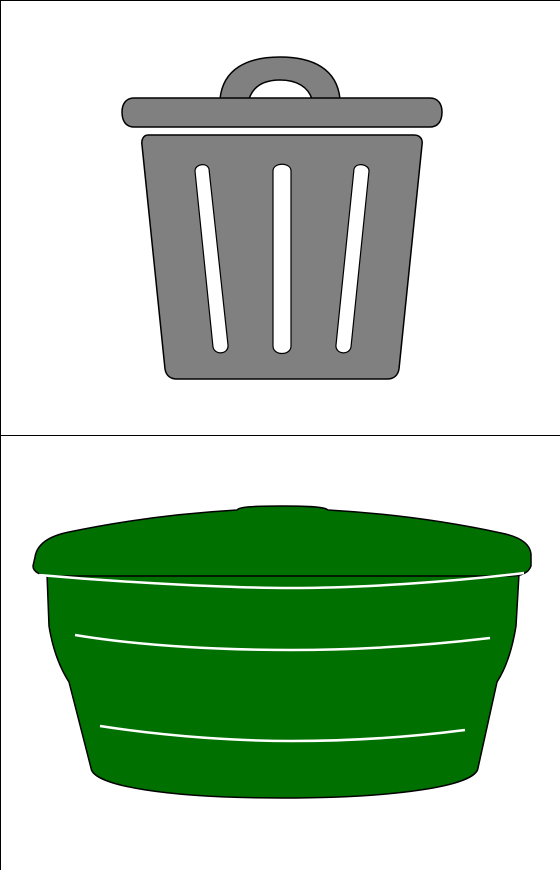  I want to click on trash-lid-handle, so click(280, 78).